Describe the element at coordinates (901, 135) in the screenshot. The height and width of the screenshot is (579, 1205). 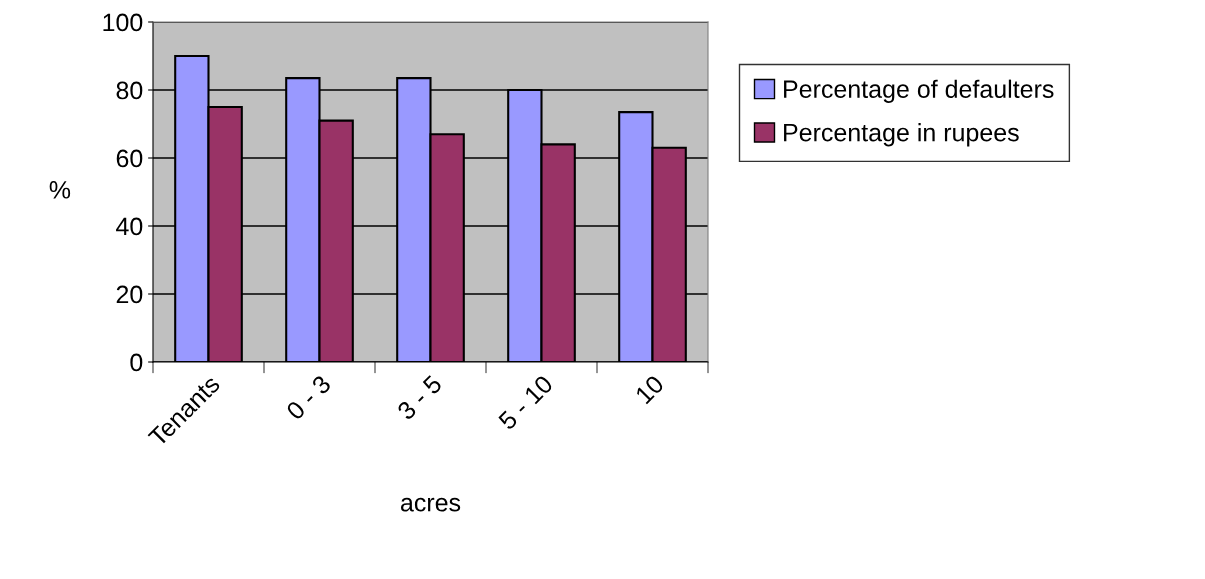
I see `legend-label: Percentage in rupees` at that location.